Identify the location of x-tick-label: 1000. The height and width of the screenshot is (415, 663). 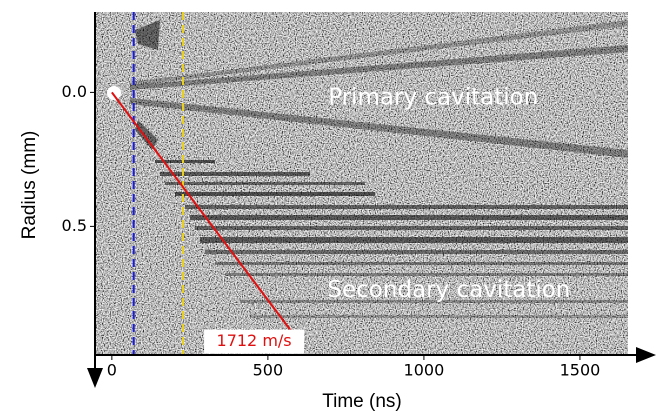
(424, 370).